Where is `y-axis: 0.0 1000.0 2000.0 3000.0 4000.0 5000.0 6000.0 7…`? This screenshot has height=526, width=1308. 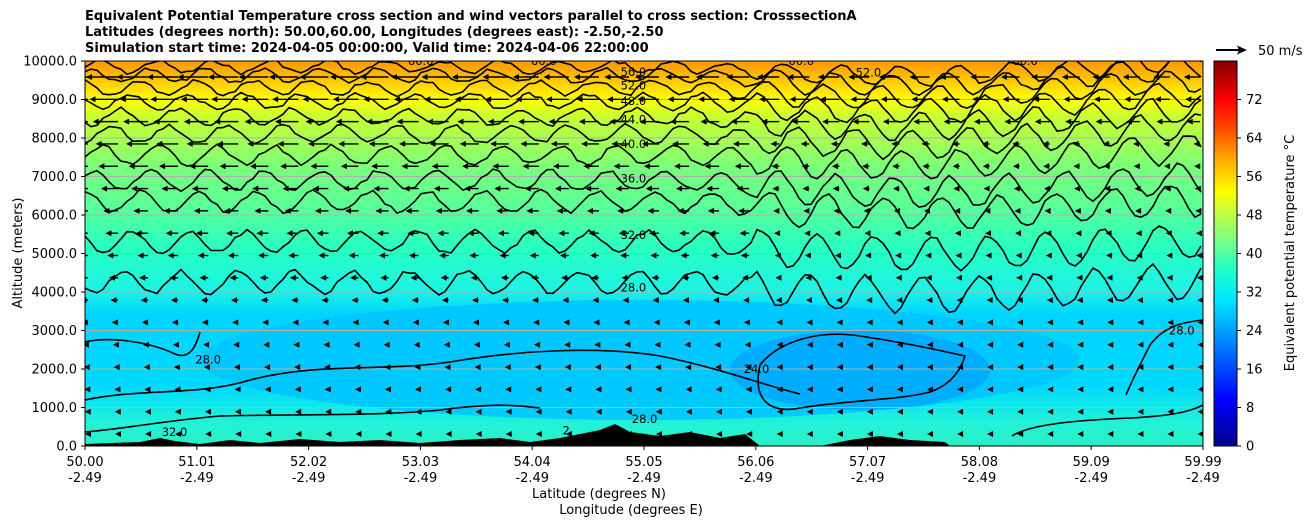 y-axis: 0.0 1000.0 2000.0 3000.0 4000.0 5000.0 6000.0 7… is located at coordinates (54, 255).